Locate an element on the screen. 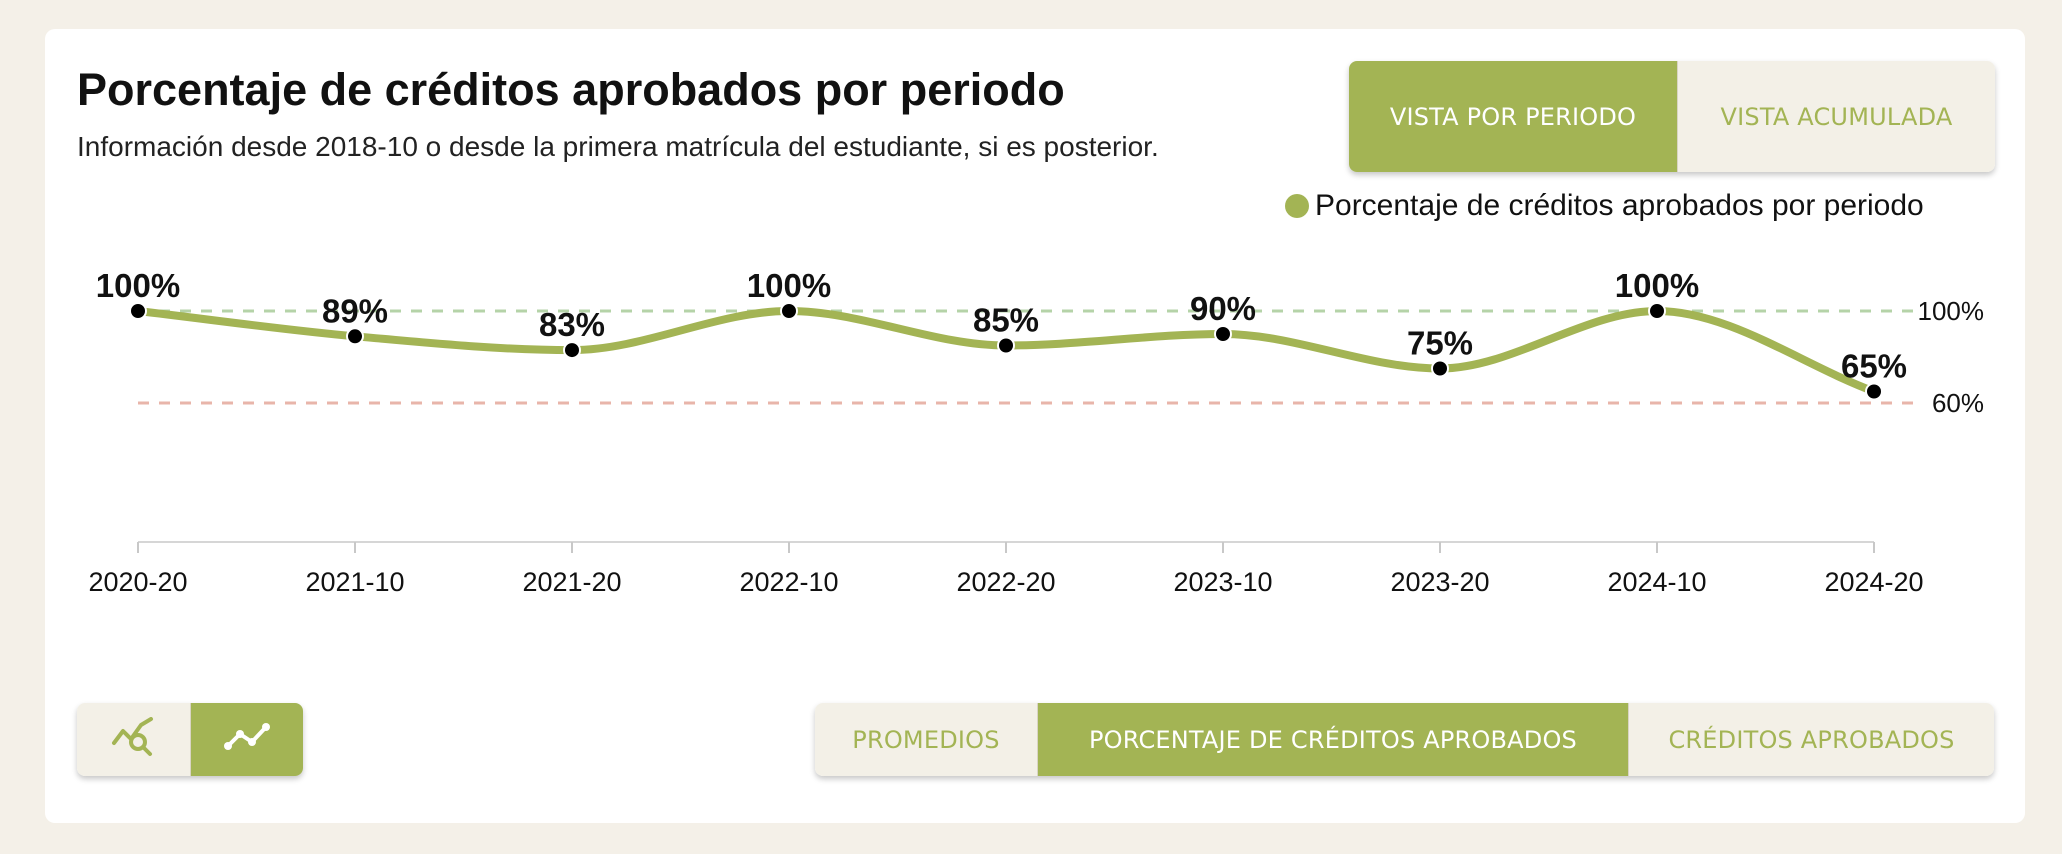 This screenshot has height=854, width=2062. approved-credits-percentage-tab: PORCENTAJE DE CRÉDITOS APROBADOS is located at coordinates (1332, 739).